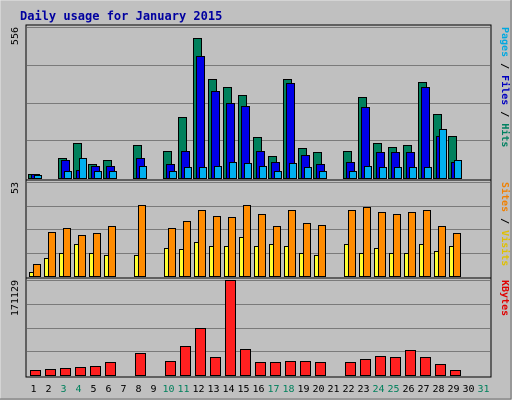 The width and height of the screenshot is (512, 400). I want to click on legend-entry: Files, so click(505, 90).